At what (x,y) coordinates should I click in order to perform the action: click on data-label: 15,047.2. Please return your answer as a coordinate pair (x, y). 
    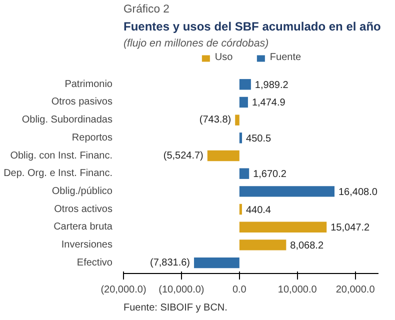
    Looking at the image, I should click on (350, 228).